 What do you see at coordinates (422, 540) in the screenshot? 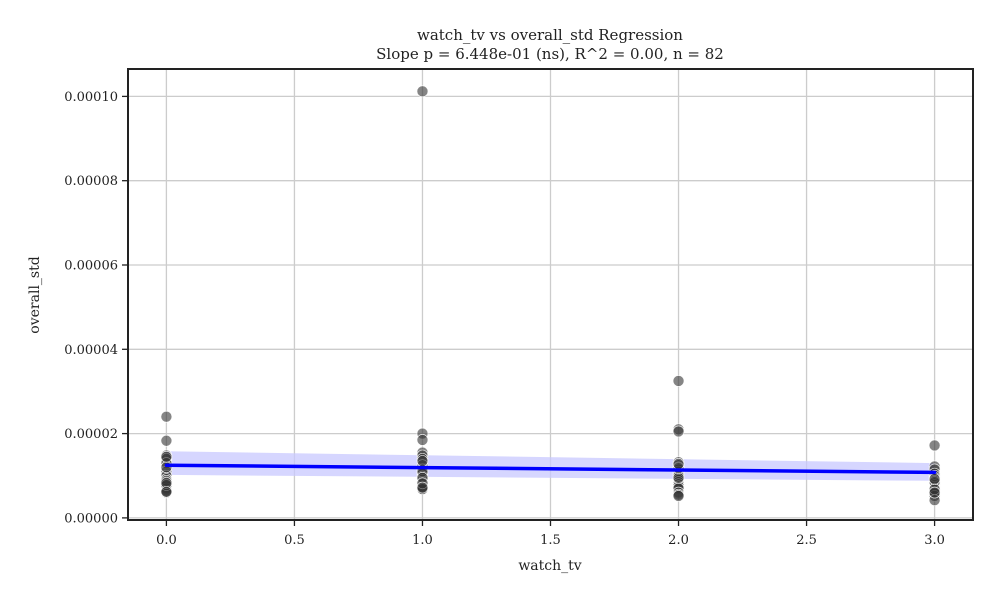
I see `x-tick-label: 1.0` at bounding box center [422, 540].